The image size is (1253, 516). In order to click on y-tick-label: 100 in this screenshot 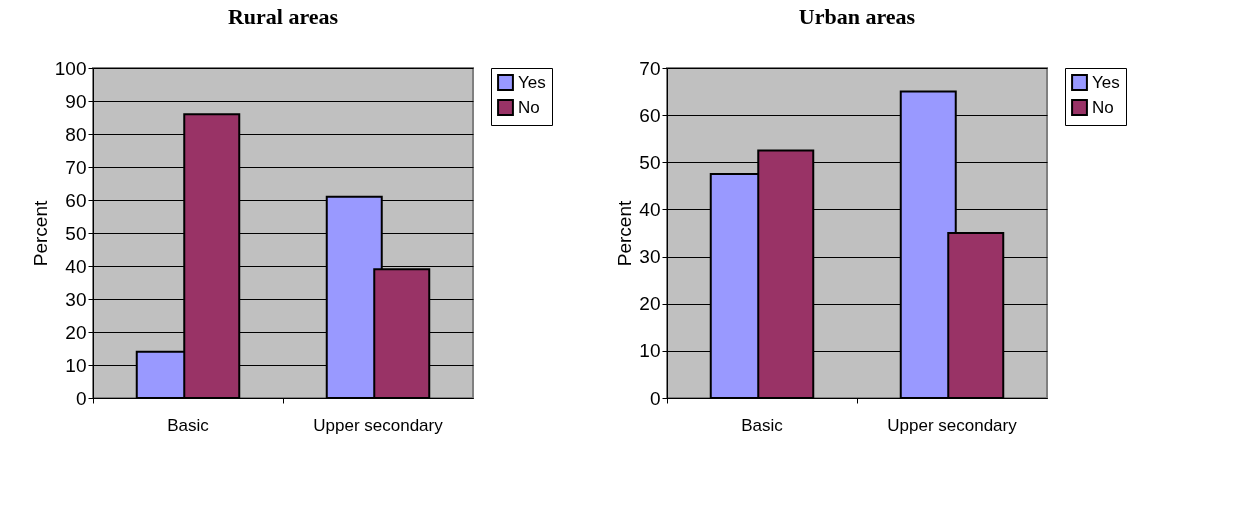, I will do `click(70, 68)`.